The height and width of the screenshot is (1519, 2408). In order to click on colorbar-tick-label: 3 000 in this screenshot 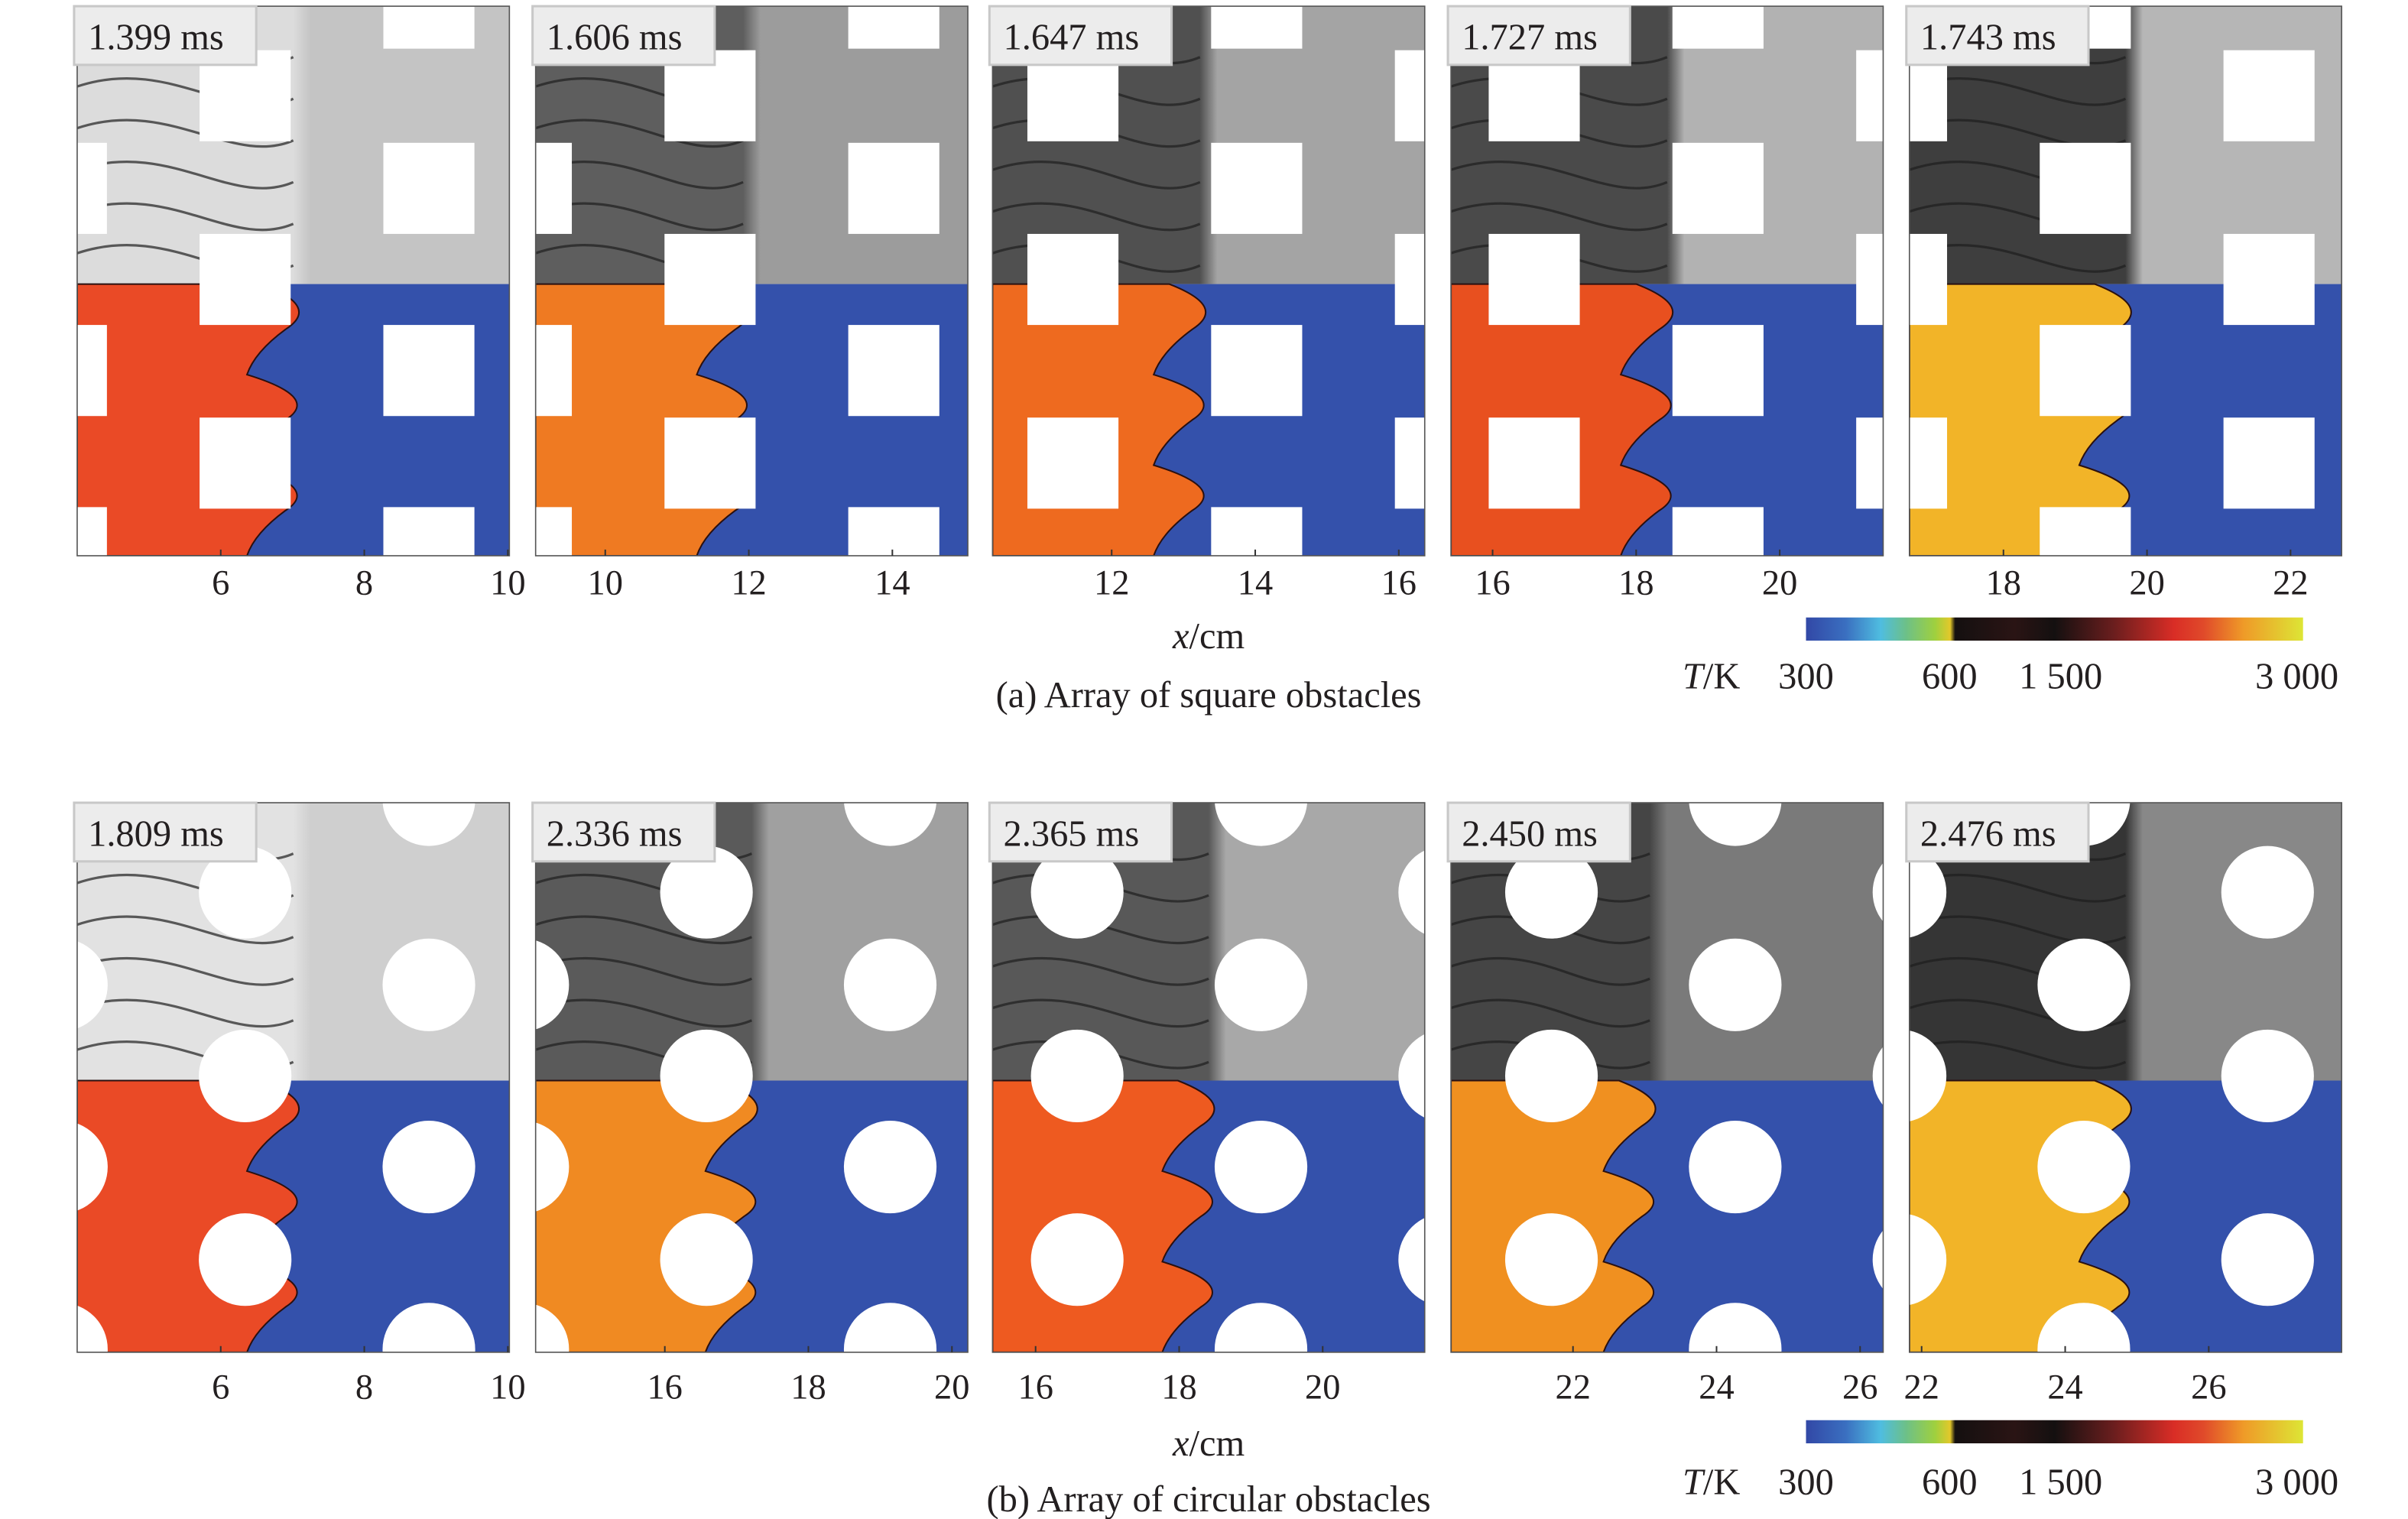, I will do `click(2296, 677)`.